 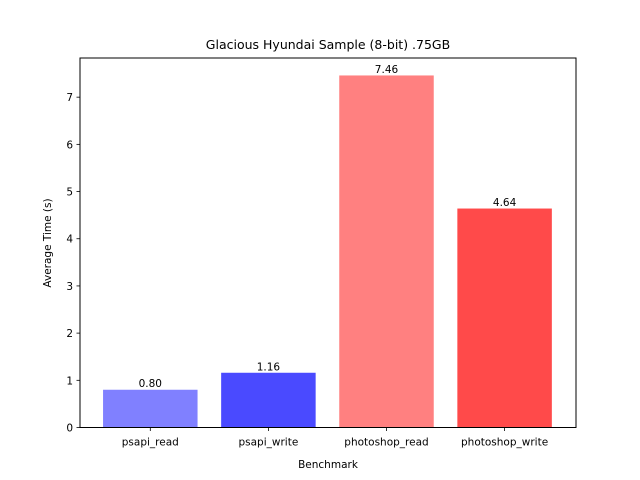 I want to click on y-tick-label: 2, so click(x=69, y=334).